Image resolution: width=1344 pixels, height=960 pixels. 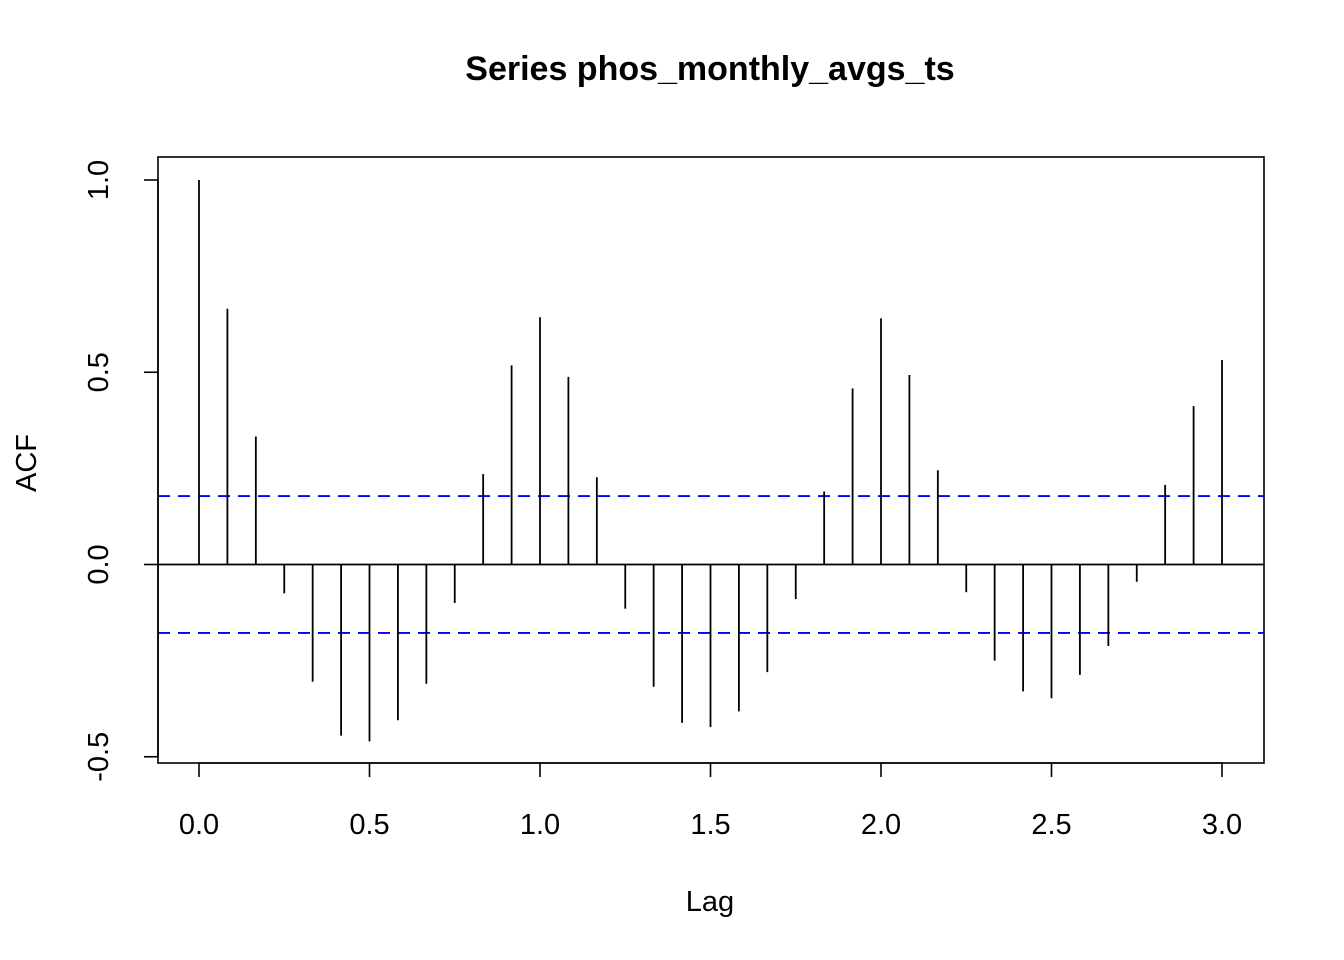 What do you see at coordinates (27, 463) in the screenshot?
I see `y-axis-label: ACF` at bounding box center [27, 463].